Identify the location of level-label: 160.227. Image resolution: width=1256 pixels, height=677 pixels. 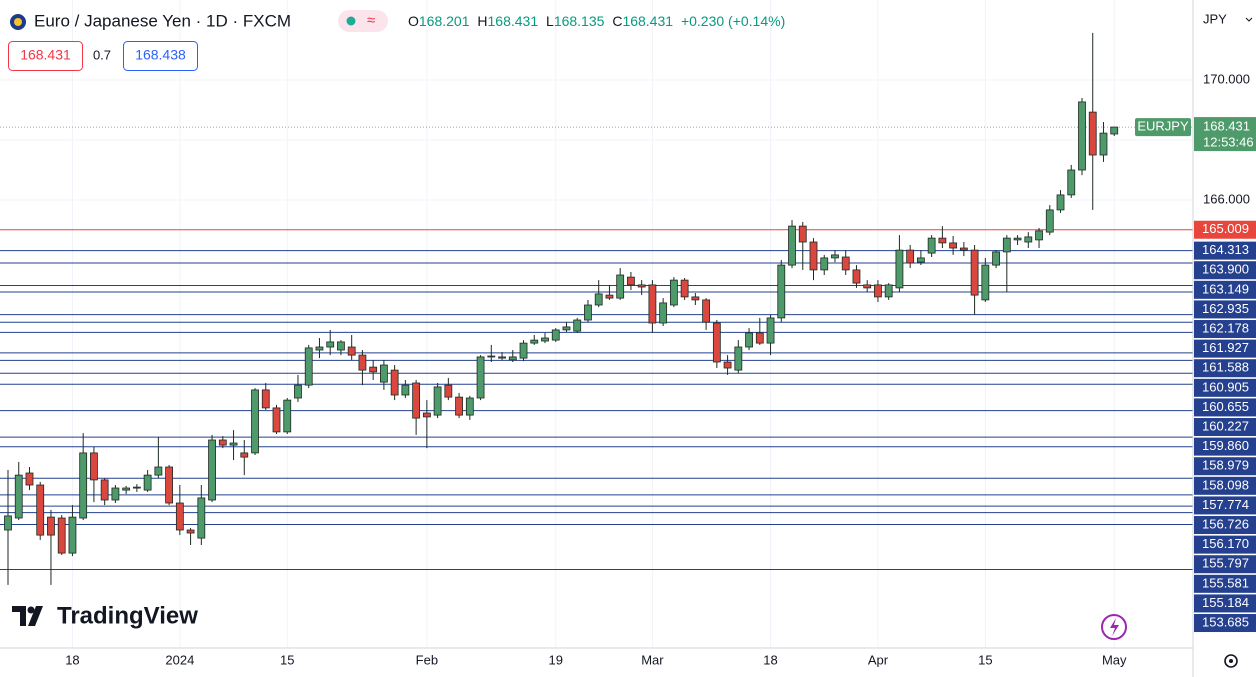
(1225, 425).